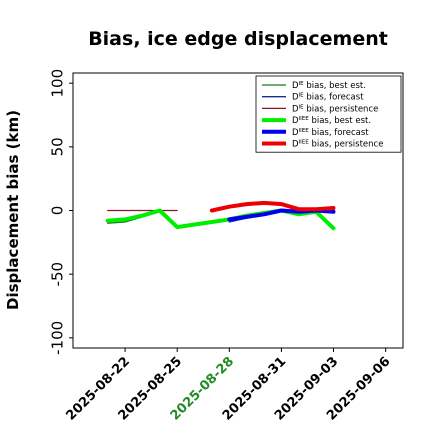  What do you see at coordinates (13, 210) in the screenshot?
I see `y-axis-label: Displacement bias (km)` at bounding box center [13, 210].